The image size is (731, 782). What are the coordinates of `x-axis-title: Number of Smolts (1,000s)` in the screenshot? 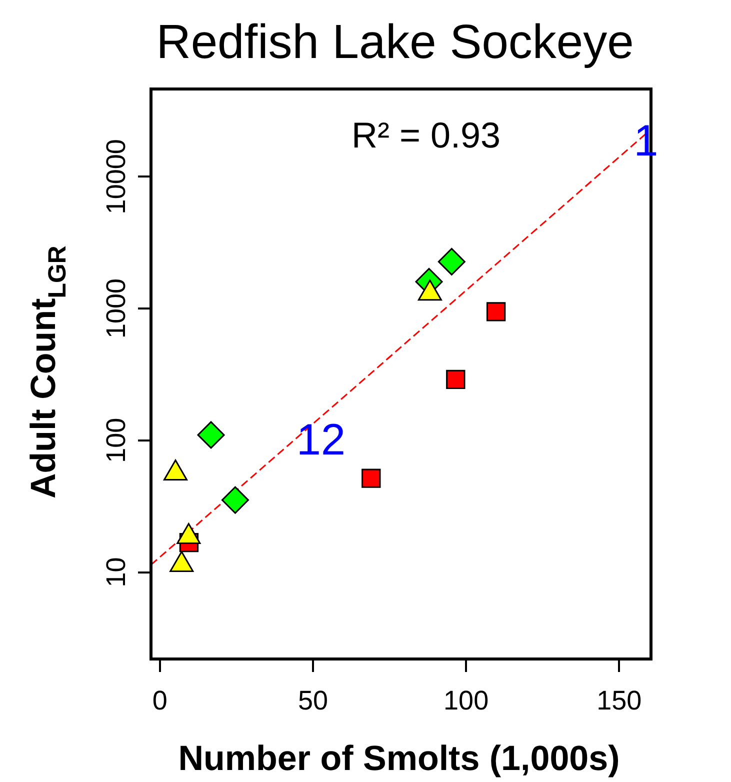 It's located at (399, 758).